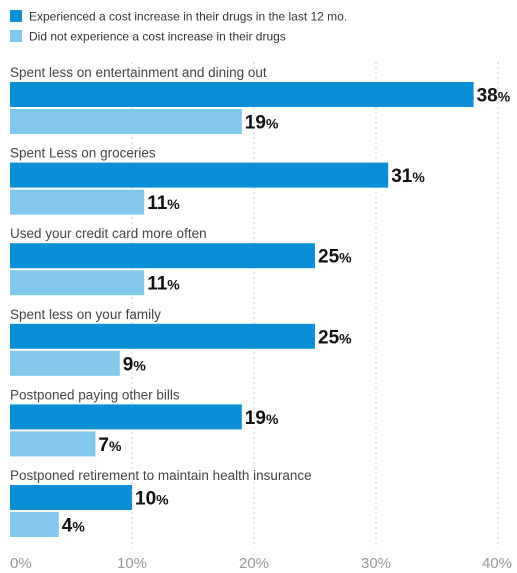 This screenshot has height=573, width=517. What do you see at coordinates (497, 563) in the screenshot?
I see `x-tick-label: 40%` at bounding box center [497, 563].